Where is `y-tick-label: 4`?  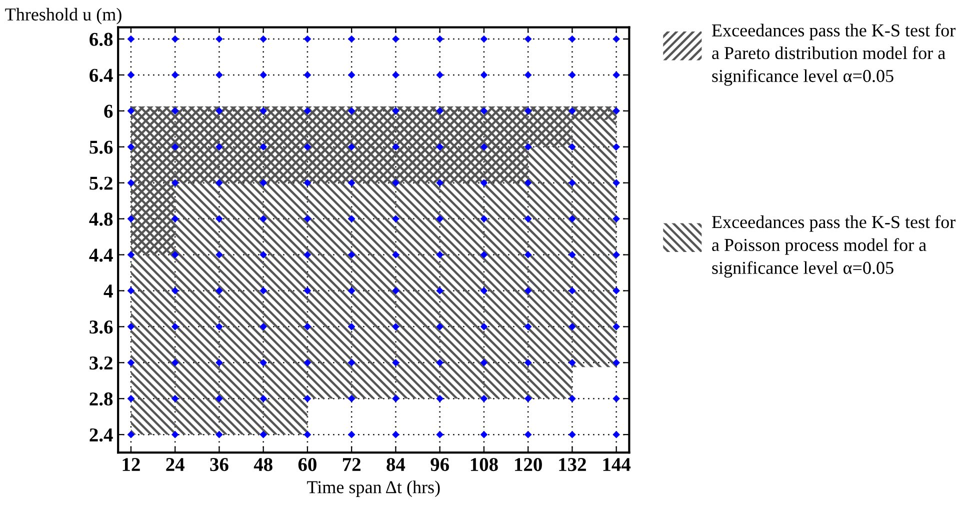
y-tick-label: 4 is located at coordinates (108, 291).